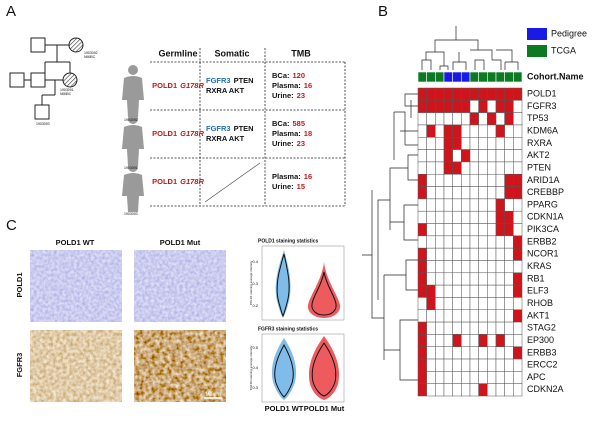  I want to click on tmb: Plasma: 16, so click(292, 176).